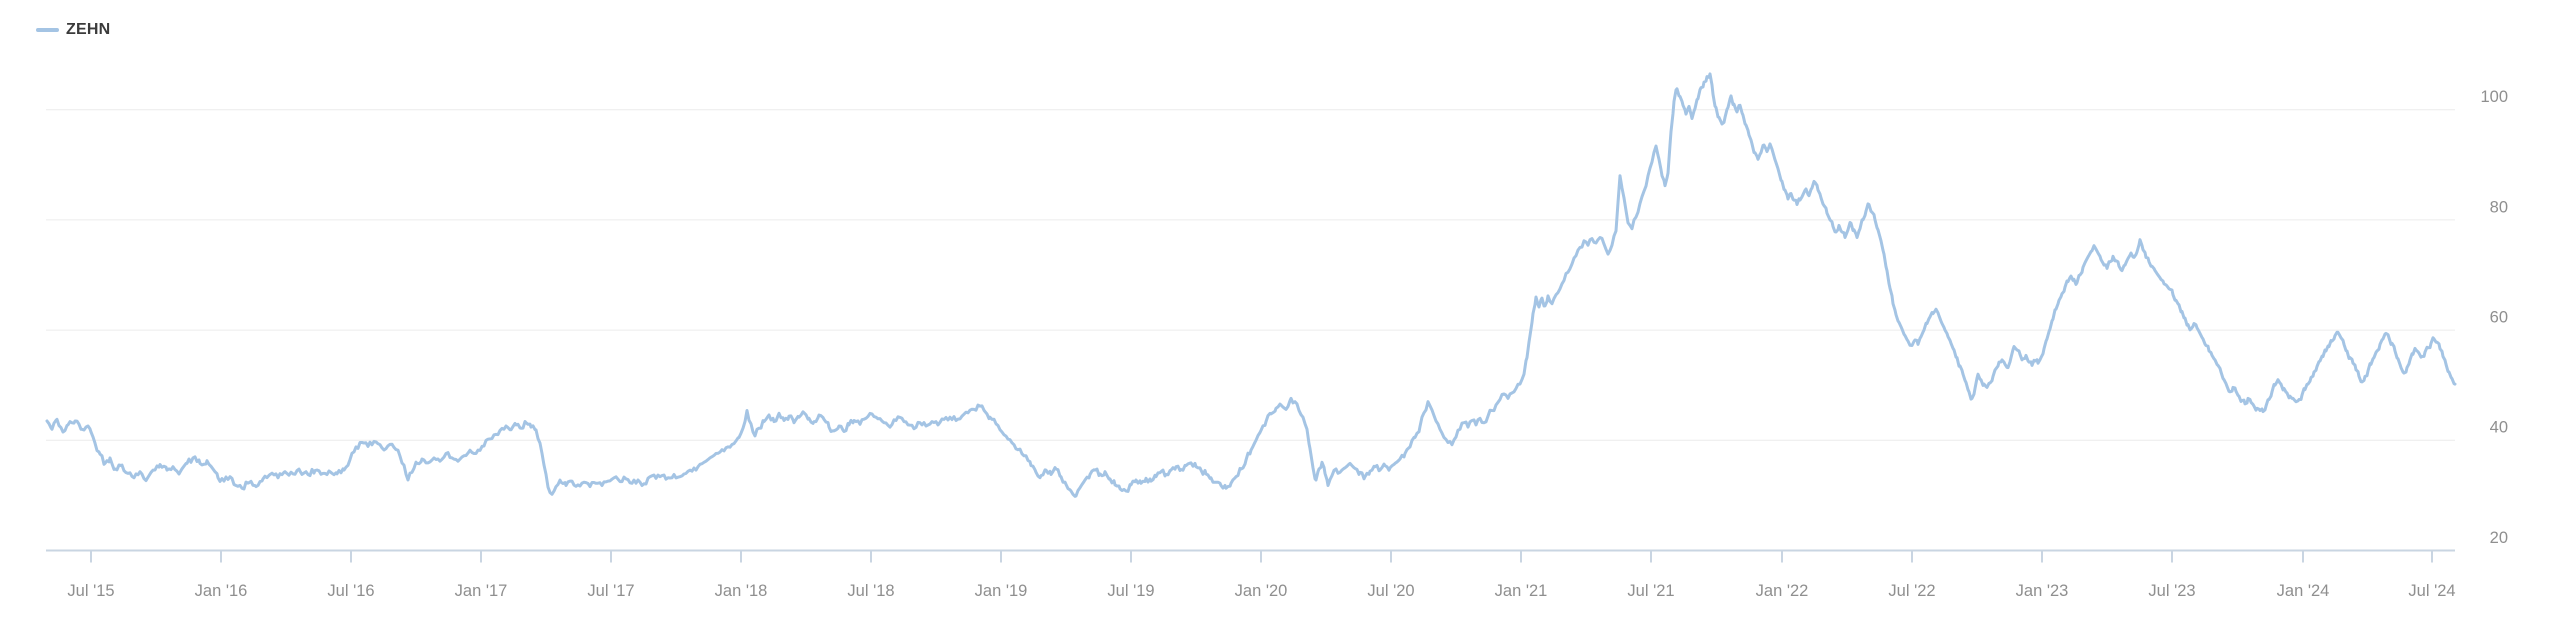 The image size is (2556, 638). I want to click on x-tick-label: Jan '18, so click(741, 591).